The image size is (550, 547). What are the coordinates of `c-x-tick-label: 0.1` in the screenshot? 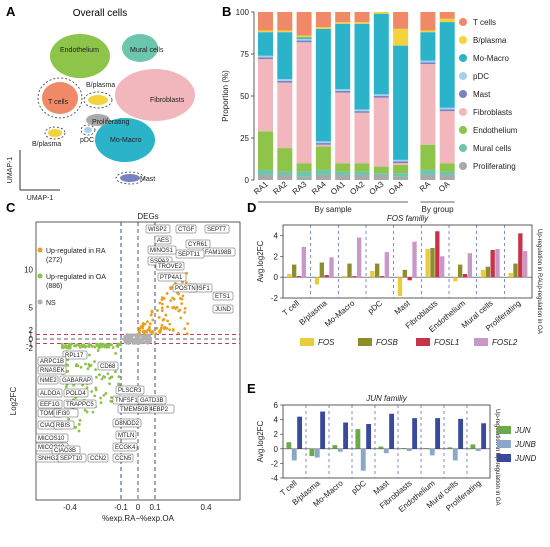 It's located at (155, 507).